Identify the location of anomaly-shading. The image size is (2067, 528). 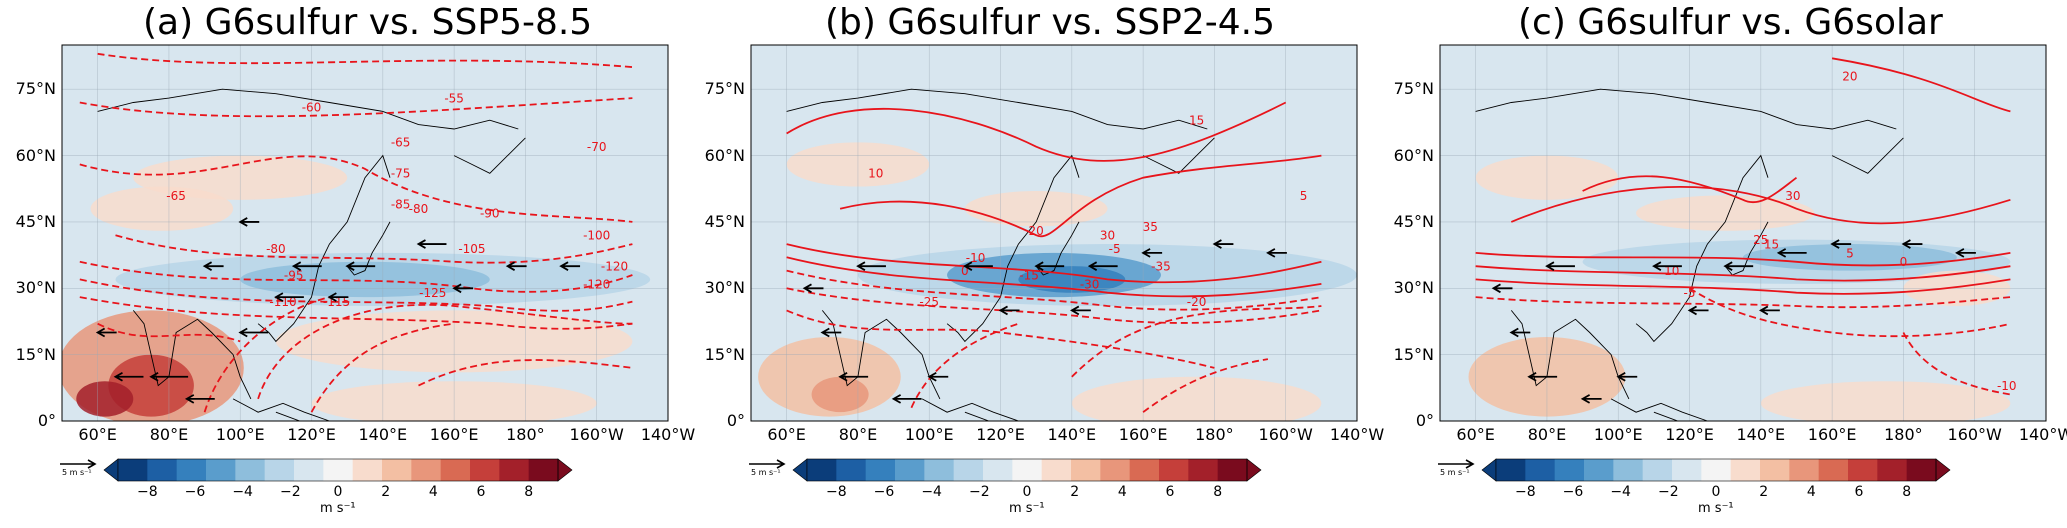
(1196, 398).